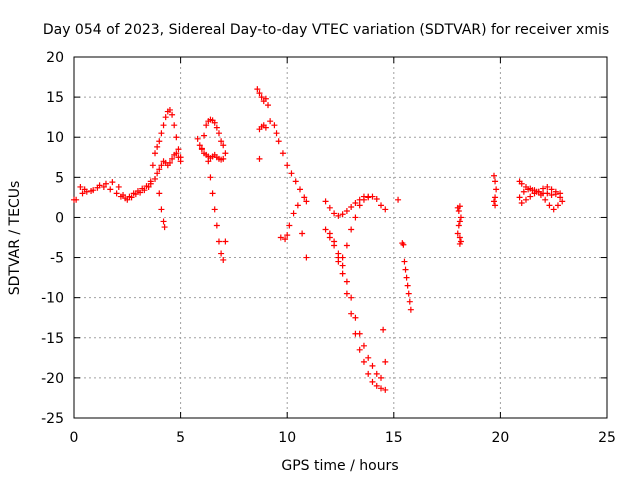  Describe the element at coordinates (74, 438) in the screenshot. I see `x-tick-label: 0` at that location.